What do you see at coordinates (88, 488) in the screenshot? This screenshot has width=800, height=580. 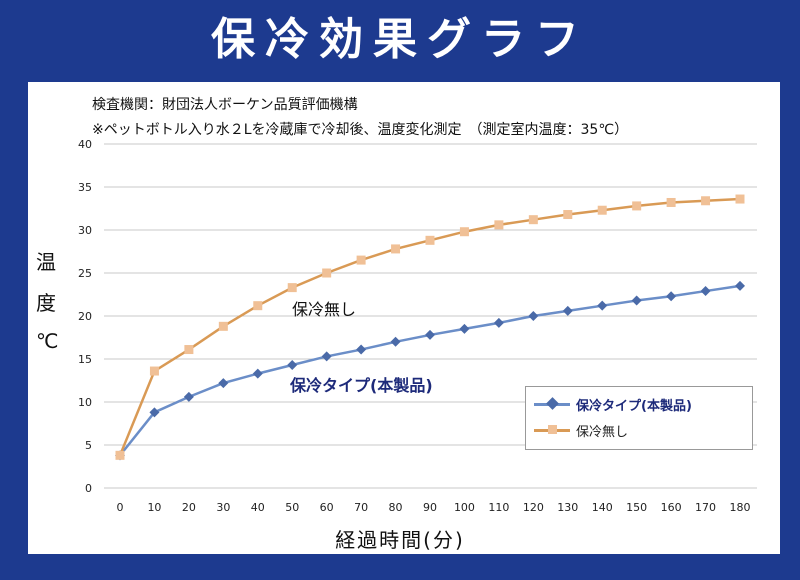 I see `y-tick-label: 0` at bounding box center [88, 488].